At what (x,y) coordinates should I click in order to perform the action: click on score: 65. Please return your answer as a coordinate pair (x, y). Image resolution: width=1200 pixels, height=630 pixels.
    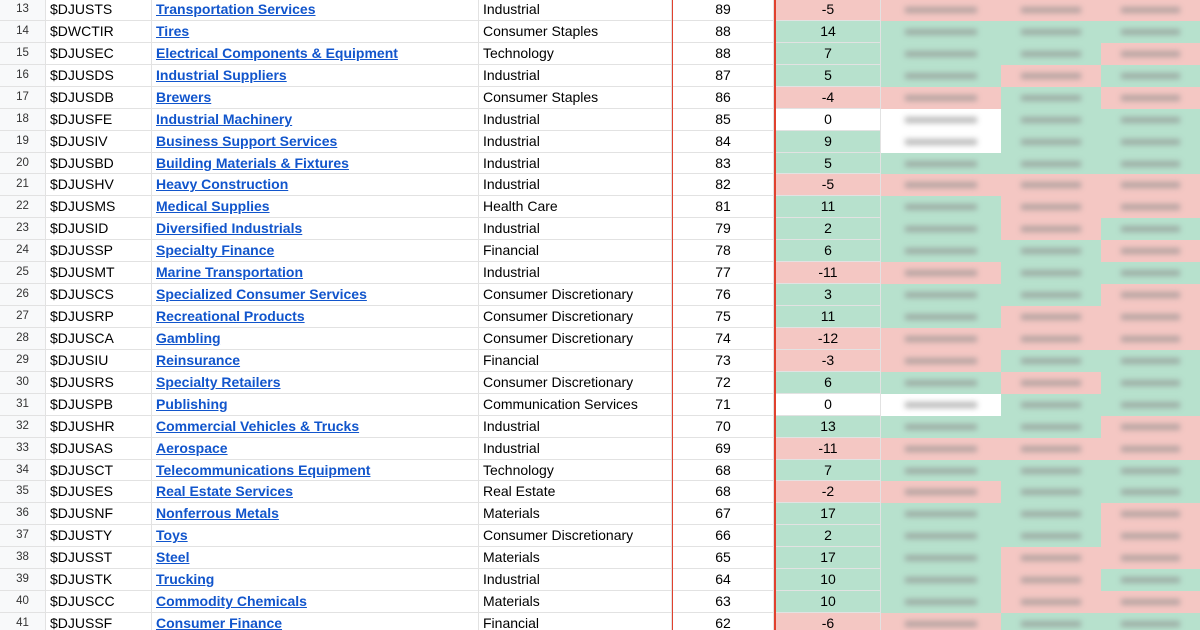
    Looking at the image, I should click on (723, 558).